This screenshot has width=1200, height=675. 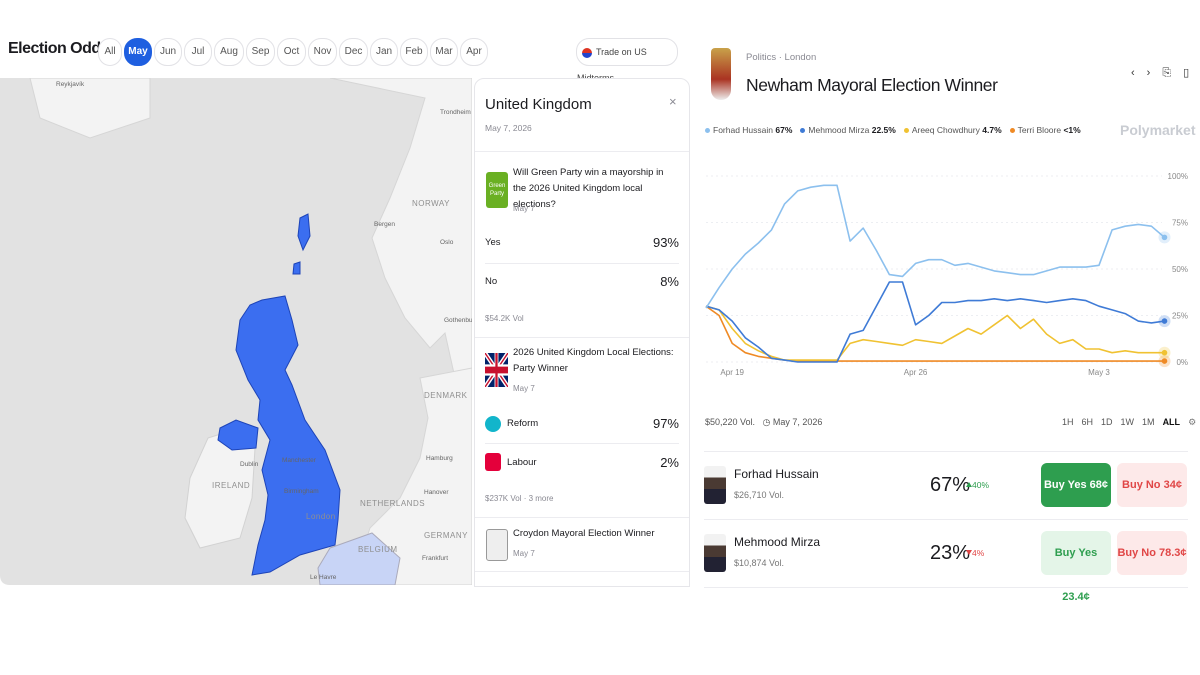 I want to click on month-pill: Nov, so click(x=322, y=52).